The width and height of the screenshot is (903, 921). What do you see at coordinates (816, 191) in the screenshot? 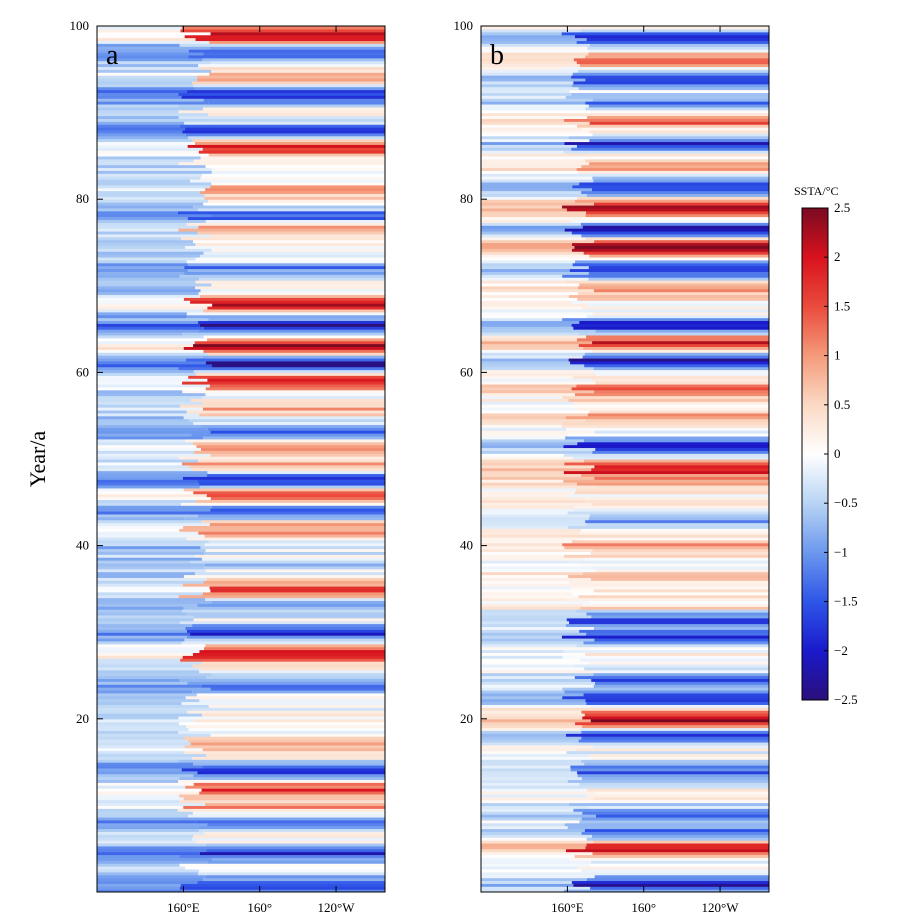
I see `colorbar-title: SSTA/°C` at bounding box center [816, 191].